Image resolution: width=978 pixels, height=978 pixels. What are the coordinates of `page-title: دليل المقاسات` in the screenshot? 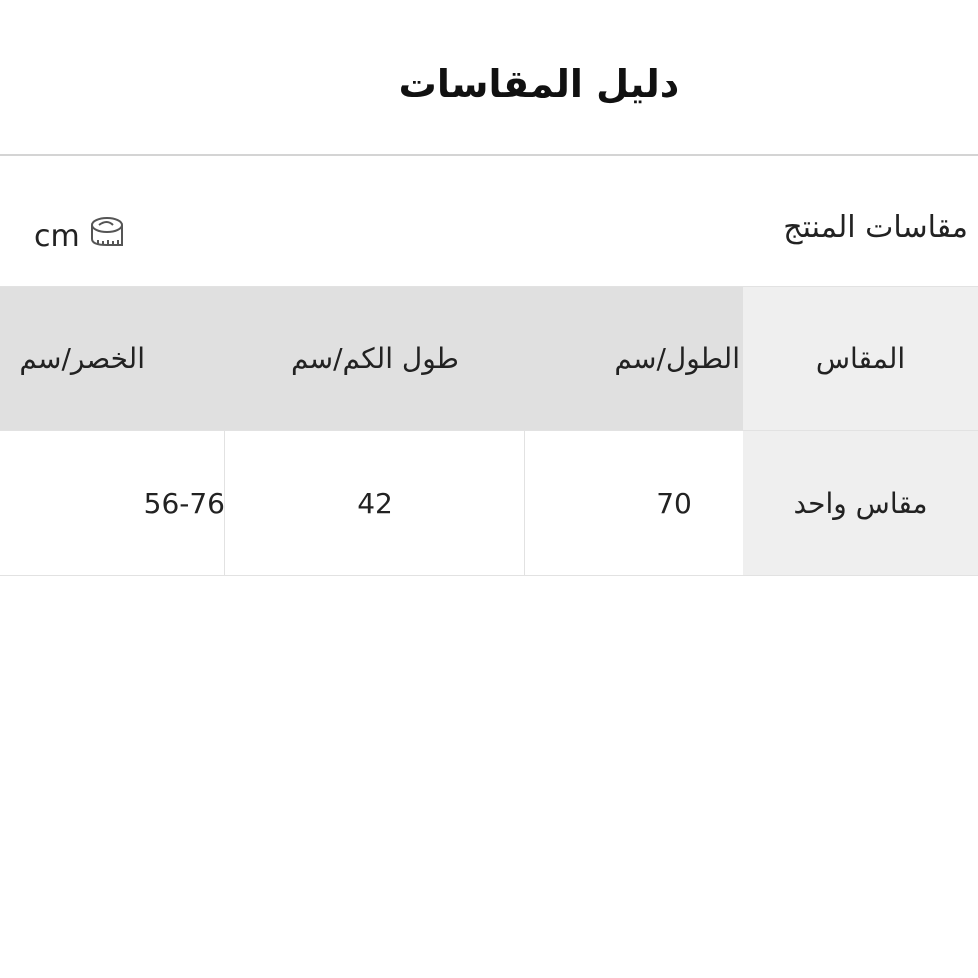 It's located at (539, 84).